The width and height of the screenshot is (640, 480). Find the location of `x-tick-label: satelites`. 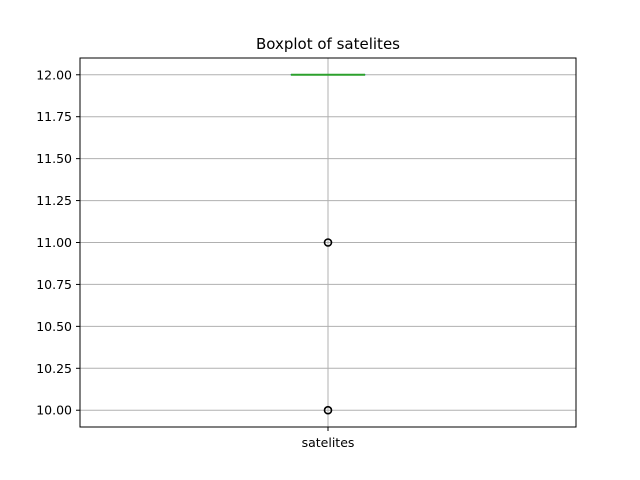

x-tick-label: satelites is located at coordinates (328, 442).